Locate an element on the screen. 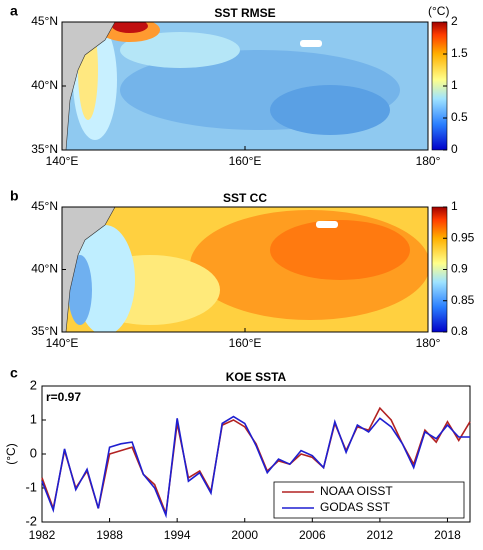 The image size is (483, 550). y-tick-label: 2 is located at coordinates (33, 384).